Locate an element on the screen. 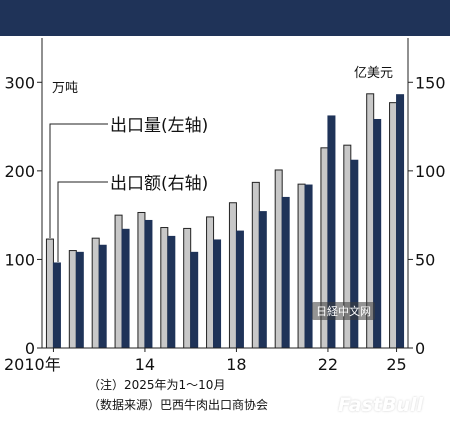 The height and width of the screenshot is (431, 450). bar-volume-2013 is located at coordinates (118, 281).